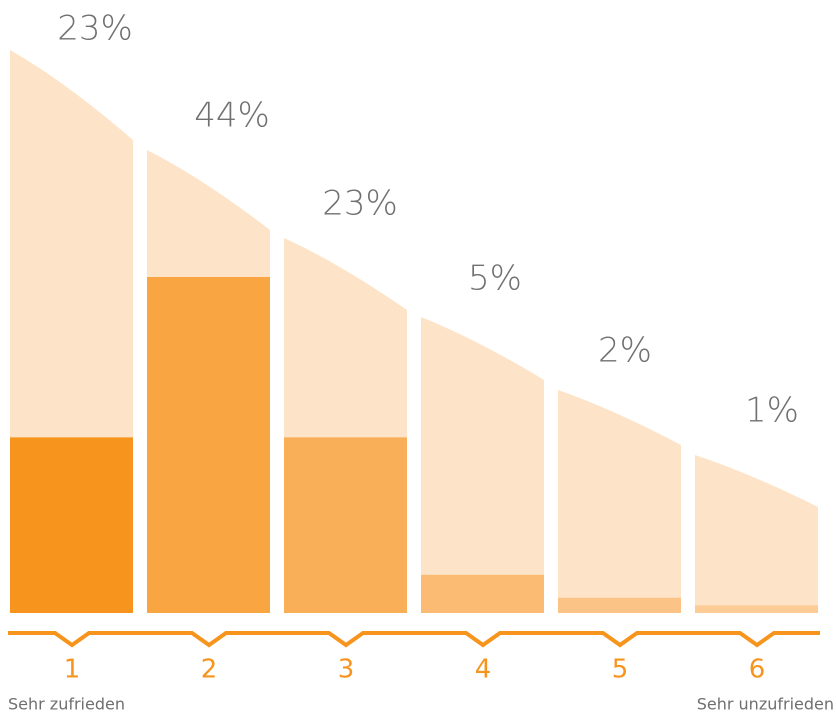  I want to click on x-tick-label: 6, so click(757, 670).